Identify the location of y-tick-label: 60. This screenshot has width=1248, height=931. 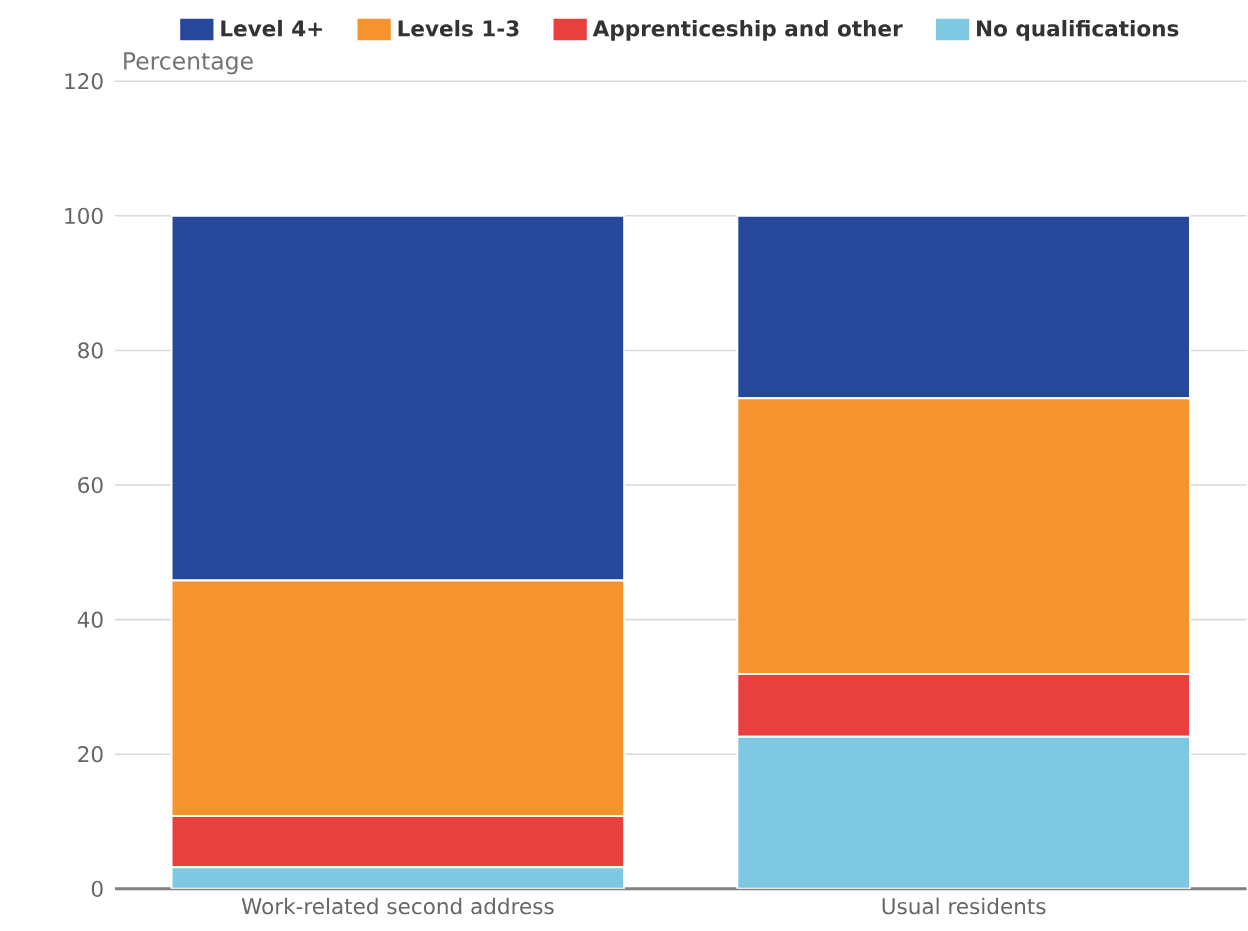
(90, 485).